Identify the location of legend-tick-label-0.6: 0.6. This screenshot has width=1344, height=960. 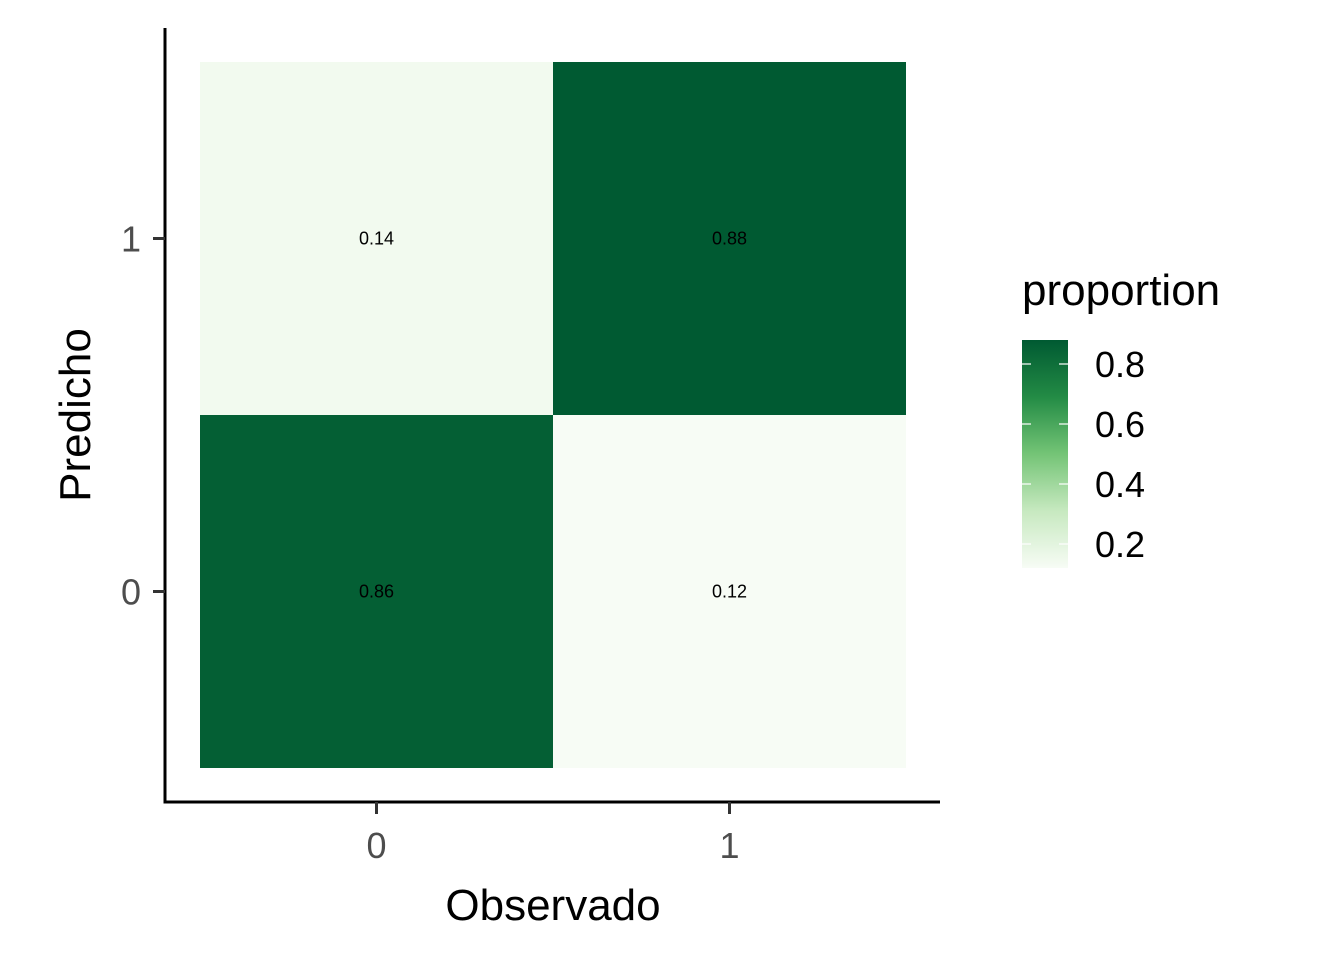
(1120, 424).